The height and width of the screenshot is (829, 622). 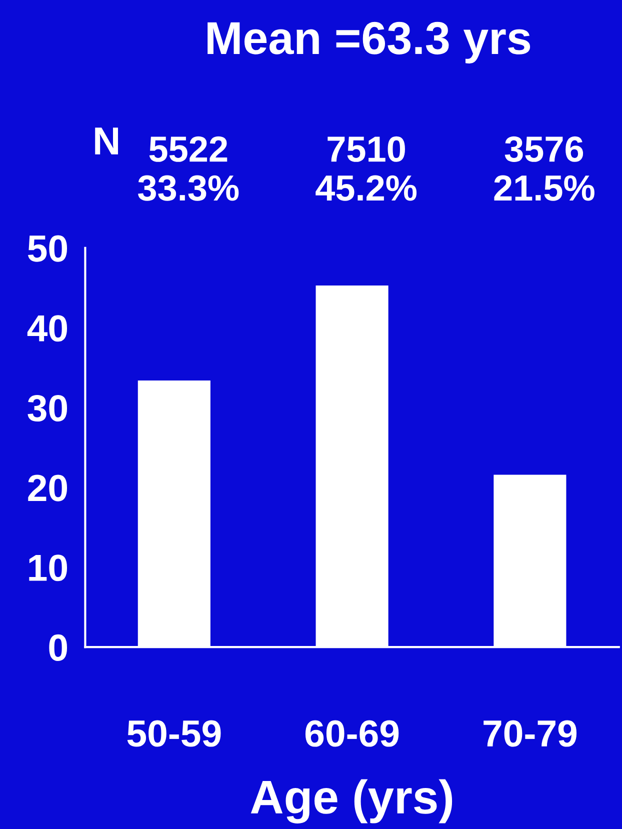 What do you see at coordinates (47, 328) in the screenshot?
I see `y-tick-label: 40` at bounding box center [47, 328].